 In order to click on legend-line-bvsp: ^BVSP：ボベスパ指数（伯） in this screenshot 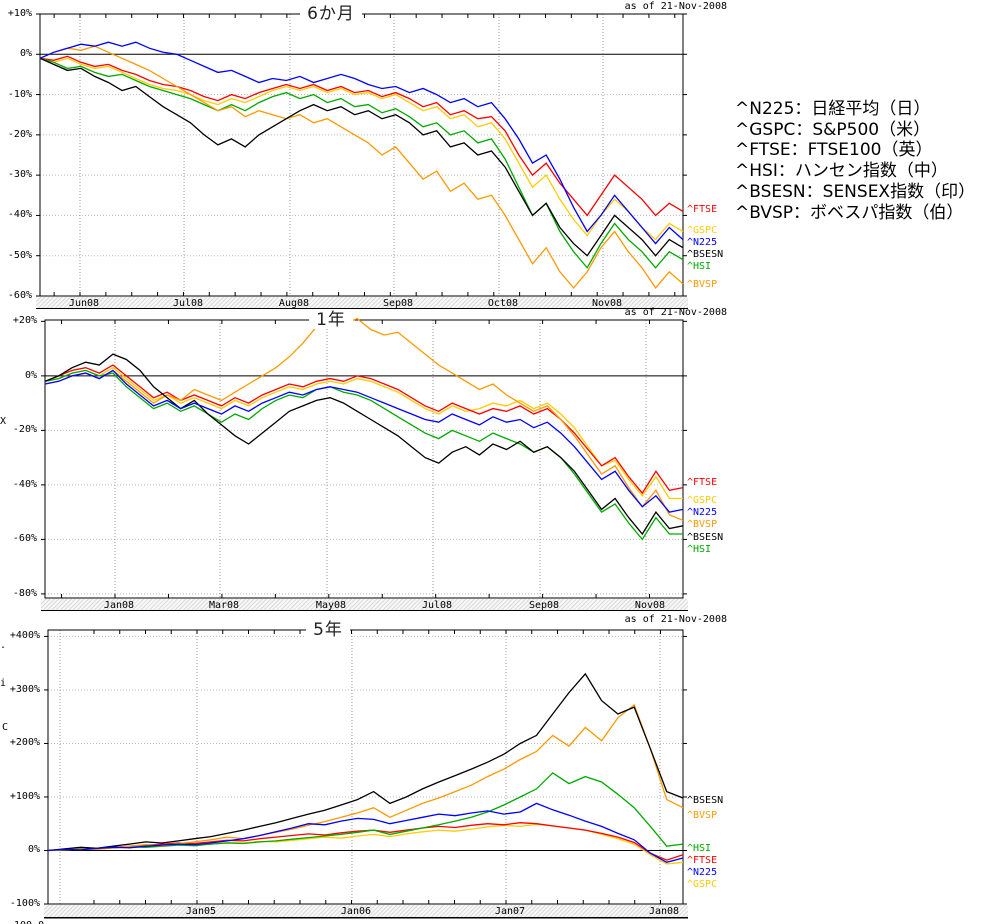, I will do `click(849, 212)`.